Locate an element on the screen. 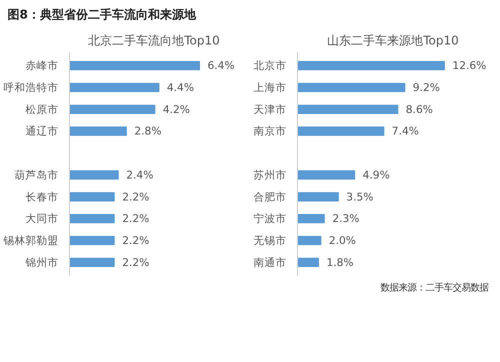 The image size is (500, 362). y-tick-label: 葫芦岛市 is located at coordinates (36, 175).